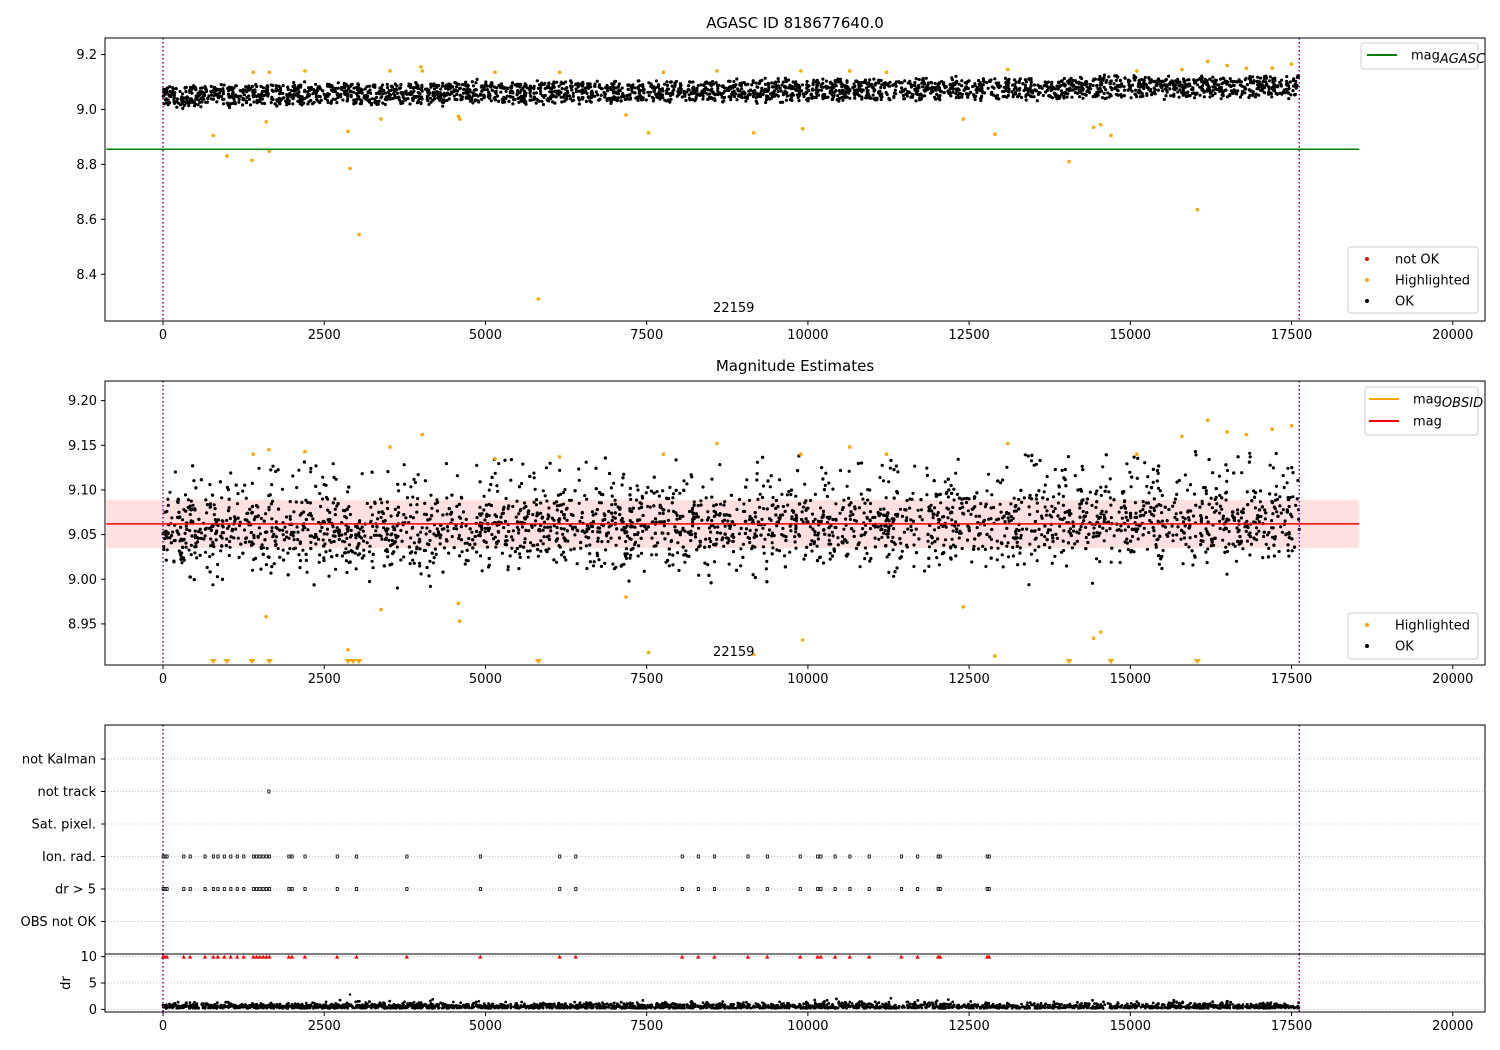 This screenshot has height=1050, width=1500. What do you see at coordinates (1130, 335) in the screenshot?
I see `x-tick-label: 15000` at bounding box center [1130, 335].